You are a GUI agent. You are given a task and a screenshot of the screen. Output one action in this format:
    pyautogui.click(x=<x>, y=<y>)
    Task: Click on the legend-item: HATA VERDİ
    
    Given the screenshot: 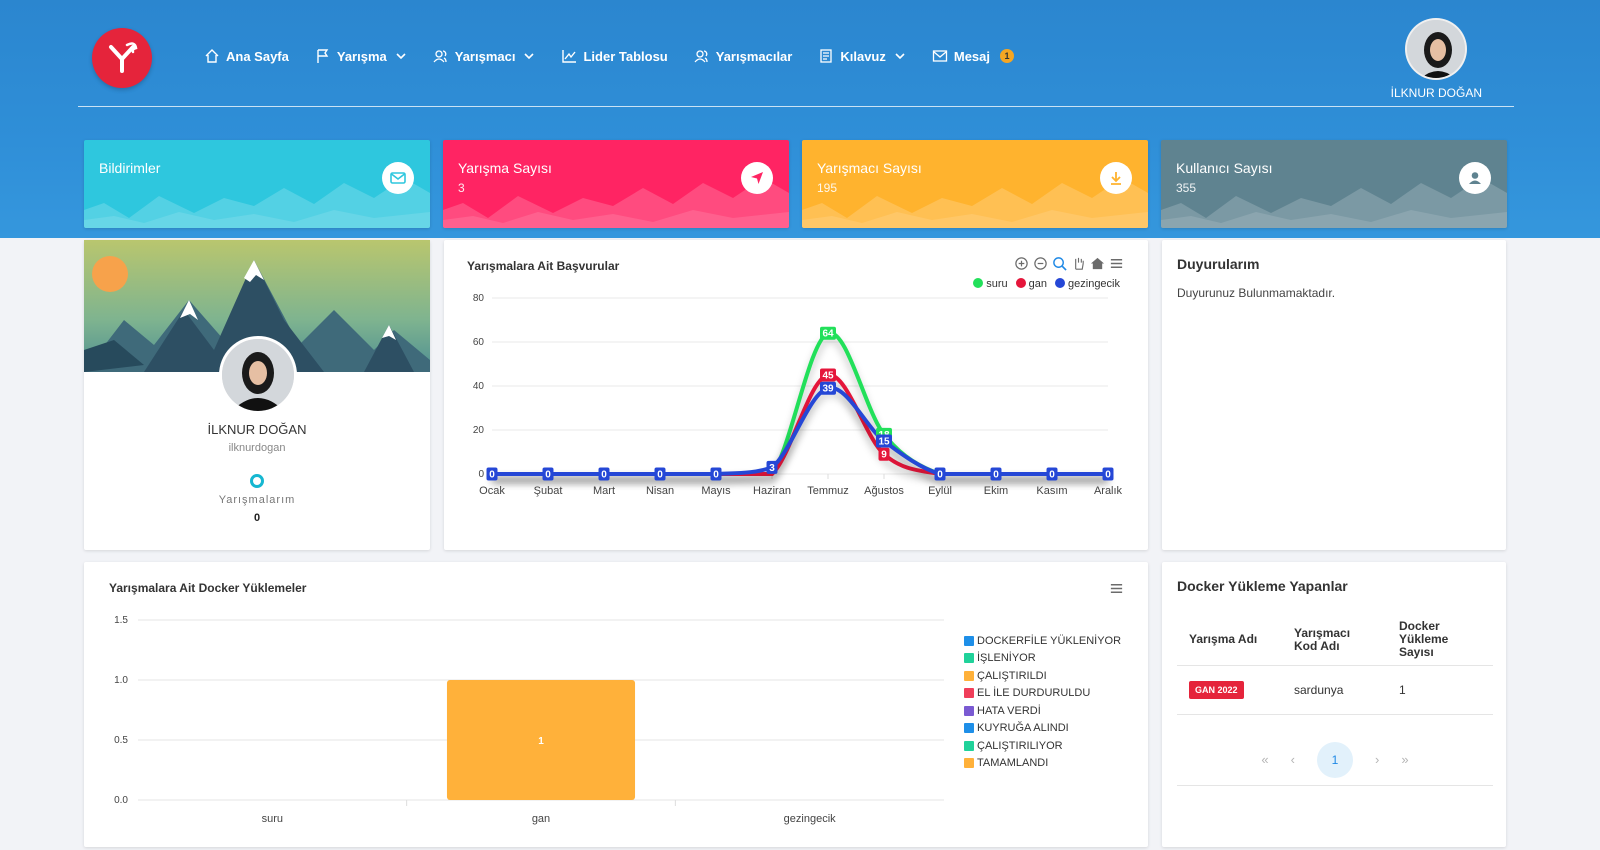 What is the action you would take?
    pyautogui.click(x=1042, y=711)
    